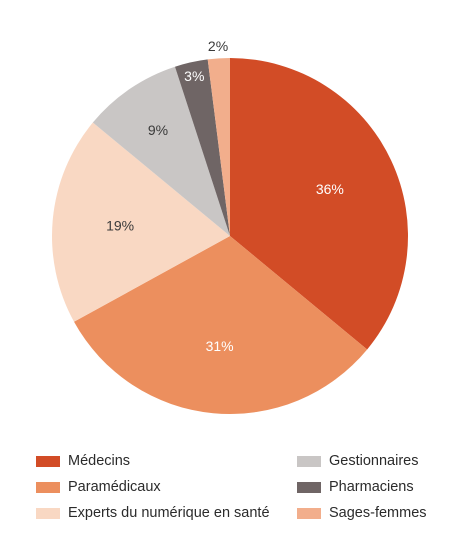 The image size is (475, 550). I want to click on legend-label-experts: Experts du numérique en santé, so click(169, 513).